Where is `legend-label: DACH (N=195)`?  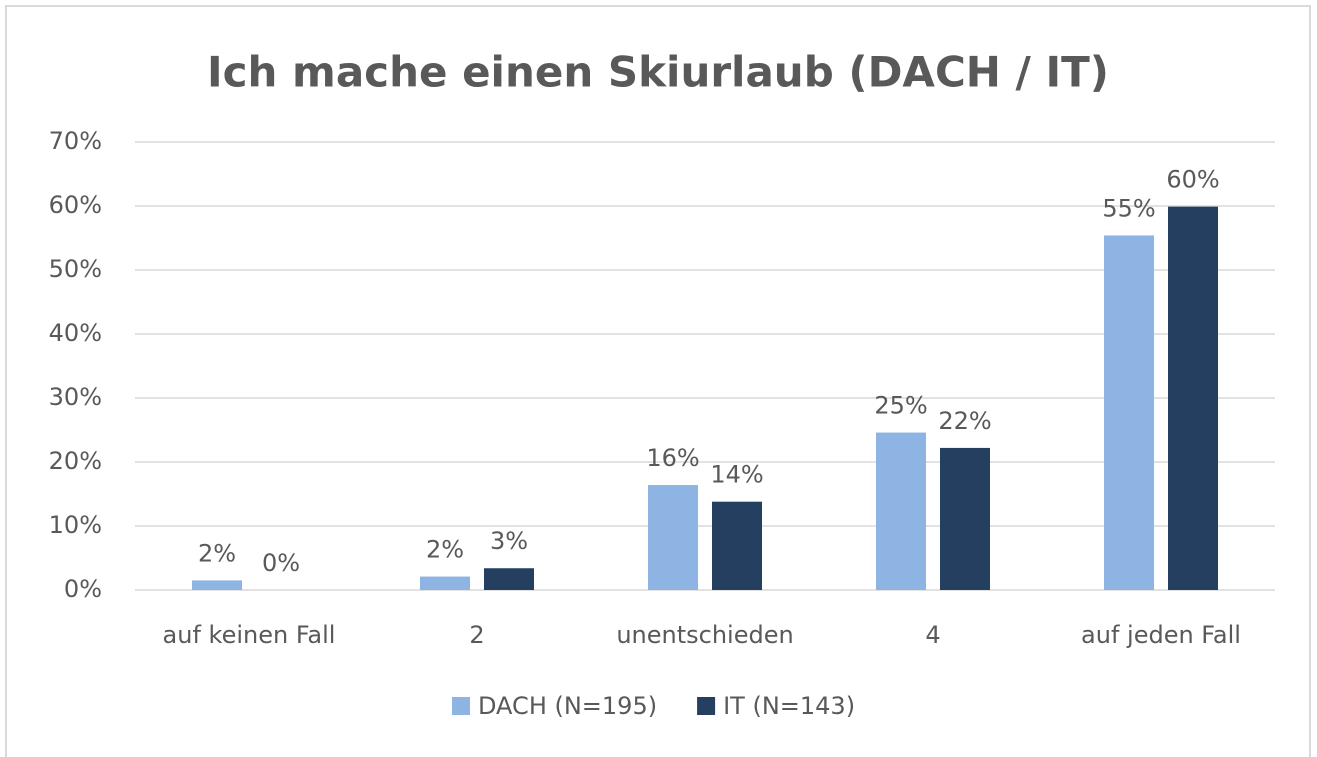 legend-label: DACH (N=195) is located at coordinates (567, 706).